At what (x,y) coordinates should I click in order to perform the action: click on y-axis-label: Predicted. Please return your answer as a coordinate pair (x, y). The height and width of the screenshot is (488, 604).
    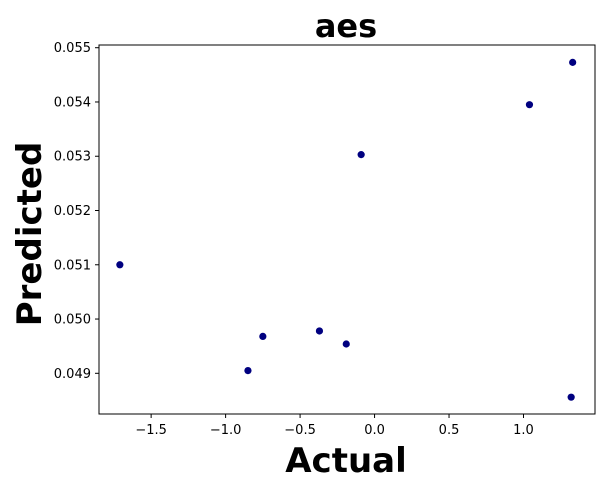
    Looking at the image, I should click on (30, 234).